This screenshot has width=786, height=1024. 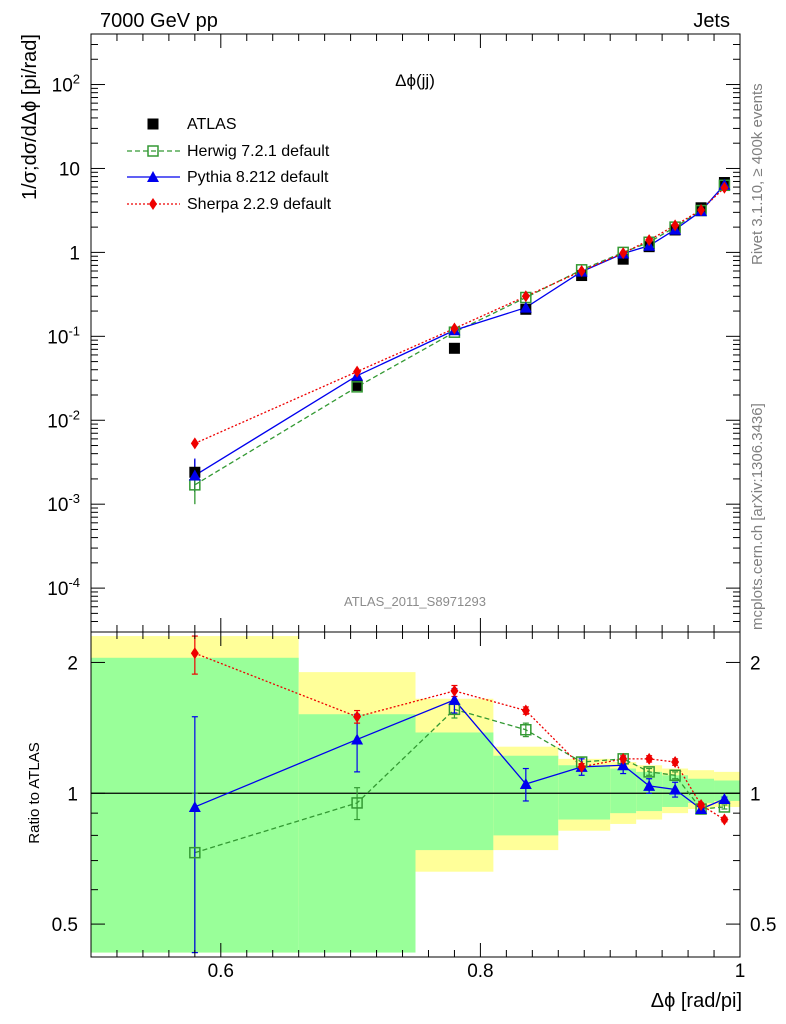 What do you see at coordinates (63, 587) in the screenshot?
I see `main-y-tick-label: 10⁻⁴` at bounding box center [63, 587].